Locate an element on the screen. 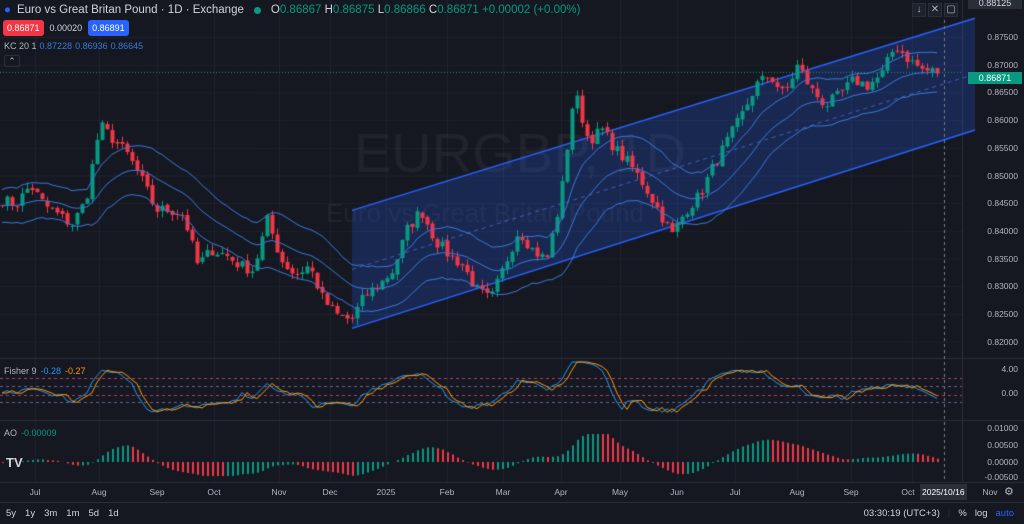  percent-toggle: % is located at coordinates (962, 513).